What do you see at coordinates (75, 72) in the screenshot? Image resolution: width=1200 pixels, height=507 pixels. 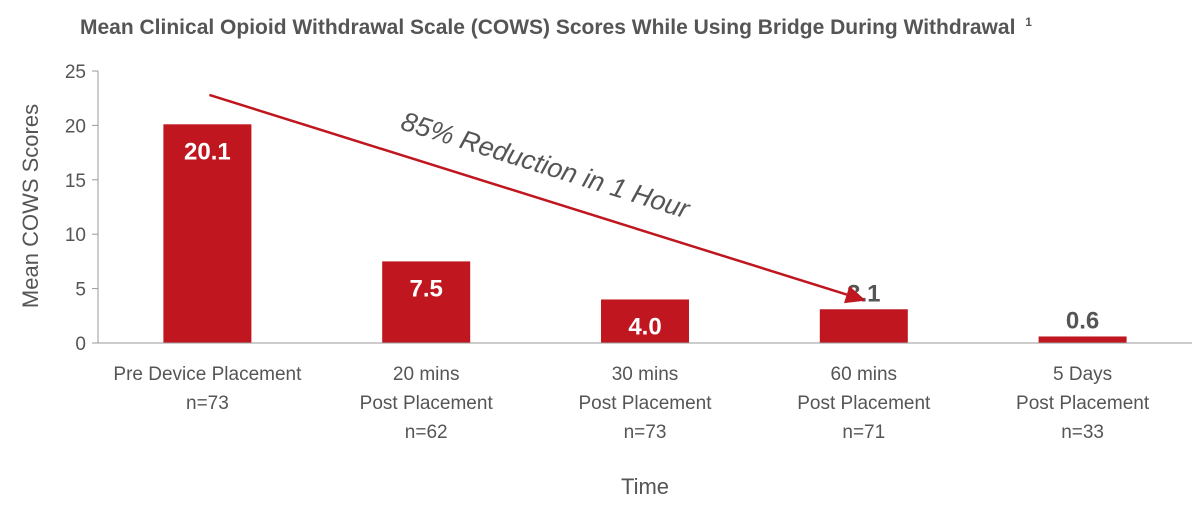 I see `y-tick-label: 25` at bounding box center [75, 72].